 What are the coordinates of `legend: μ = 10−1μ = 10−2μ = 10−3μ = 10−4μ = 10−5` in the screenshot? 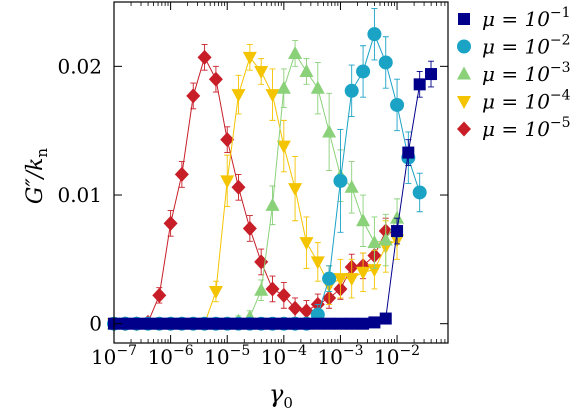 It's located at (514, 73).